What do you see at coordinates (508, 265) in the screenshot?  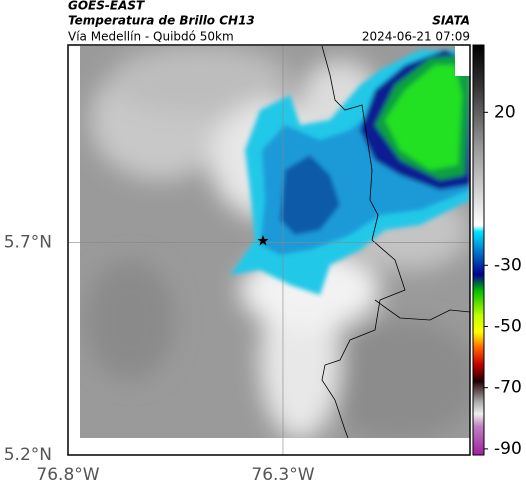 I see `colorbar-tick-label: -30` at bounding box center [508, 265].